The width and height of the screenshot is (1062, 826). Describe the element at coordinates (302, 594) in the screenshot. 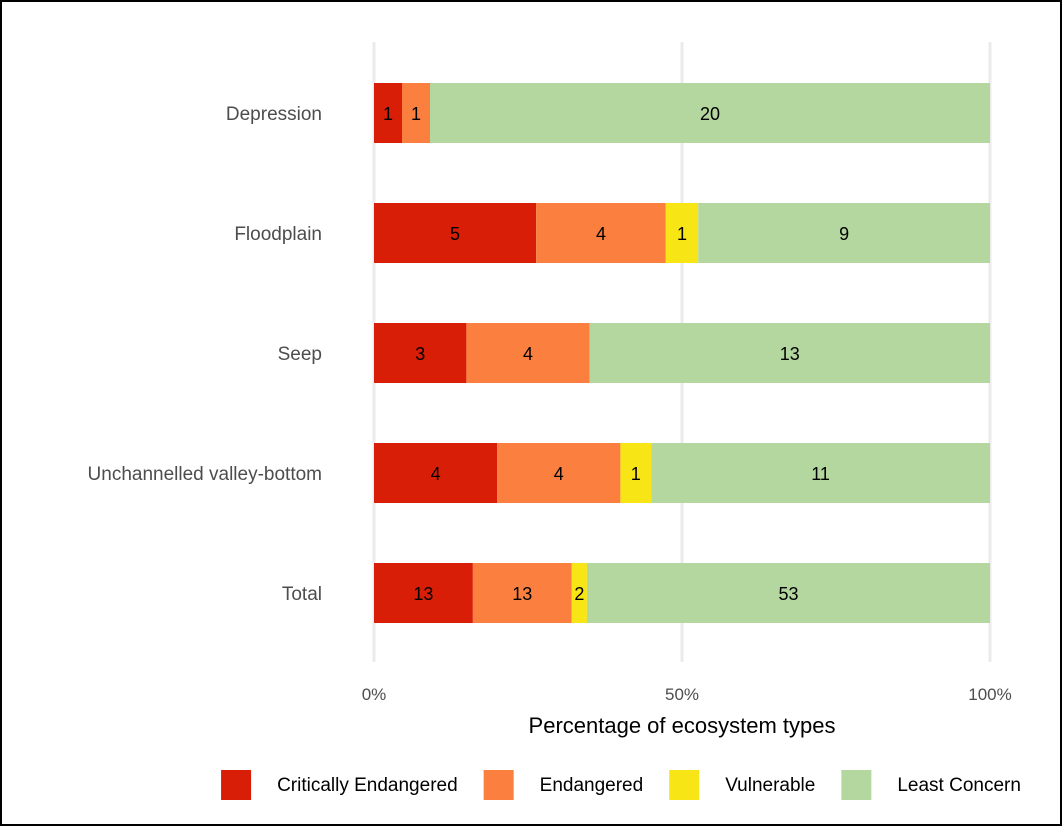

I see `category-label-total: Total` at that location.